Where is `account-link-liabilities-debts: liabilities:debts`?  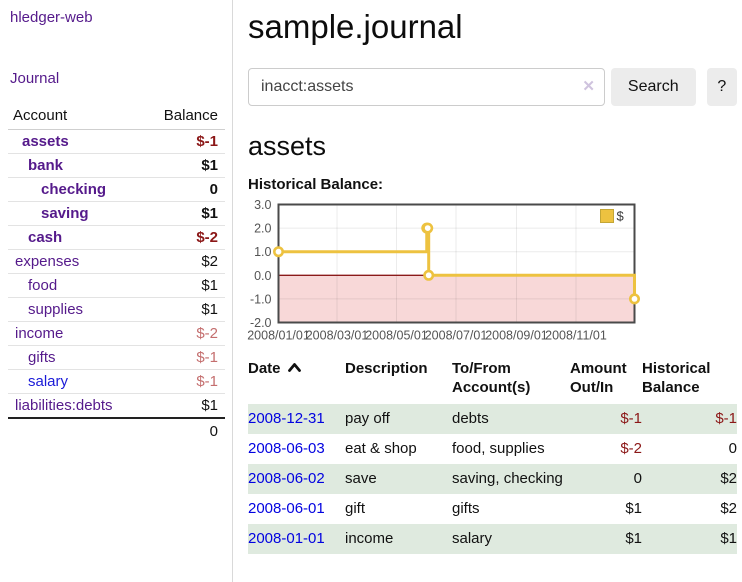 account-link-liabilities-debts: liabilities:debts is located at coordinates (64, 405).